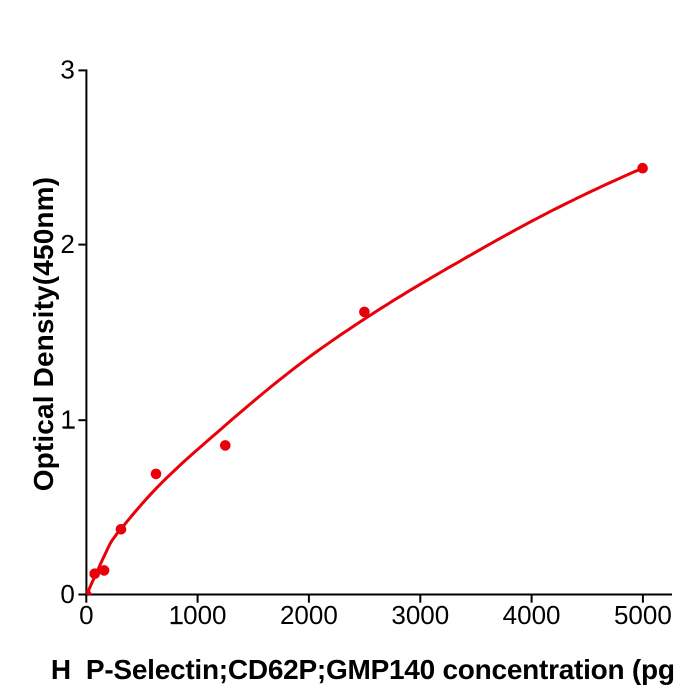 The height and width of the screenshot is (700, 700). I want to click on svg-text: 1, so click(67, 420).